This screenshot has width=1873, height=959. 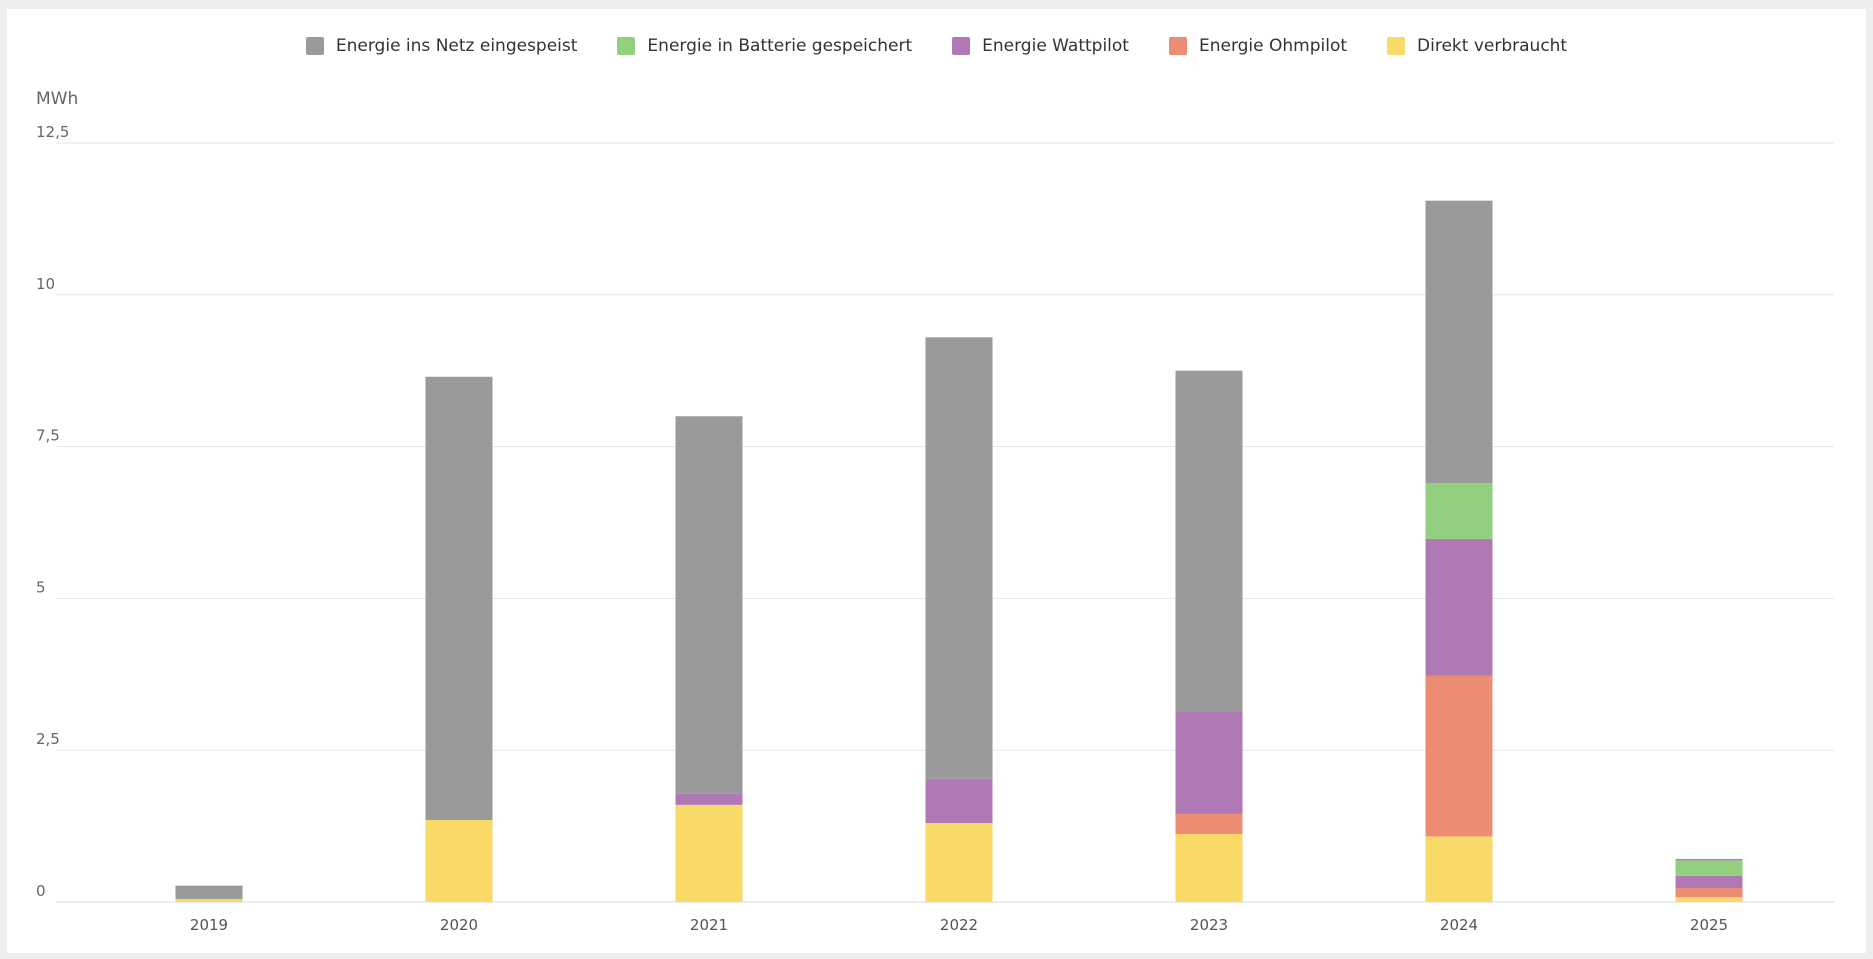 What do you see at coordinates (456, 46) in the screenshot?
I see `legend-label: Energie ins Netz eingespeist` at bounding box center [456, 46].